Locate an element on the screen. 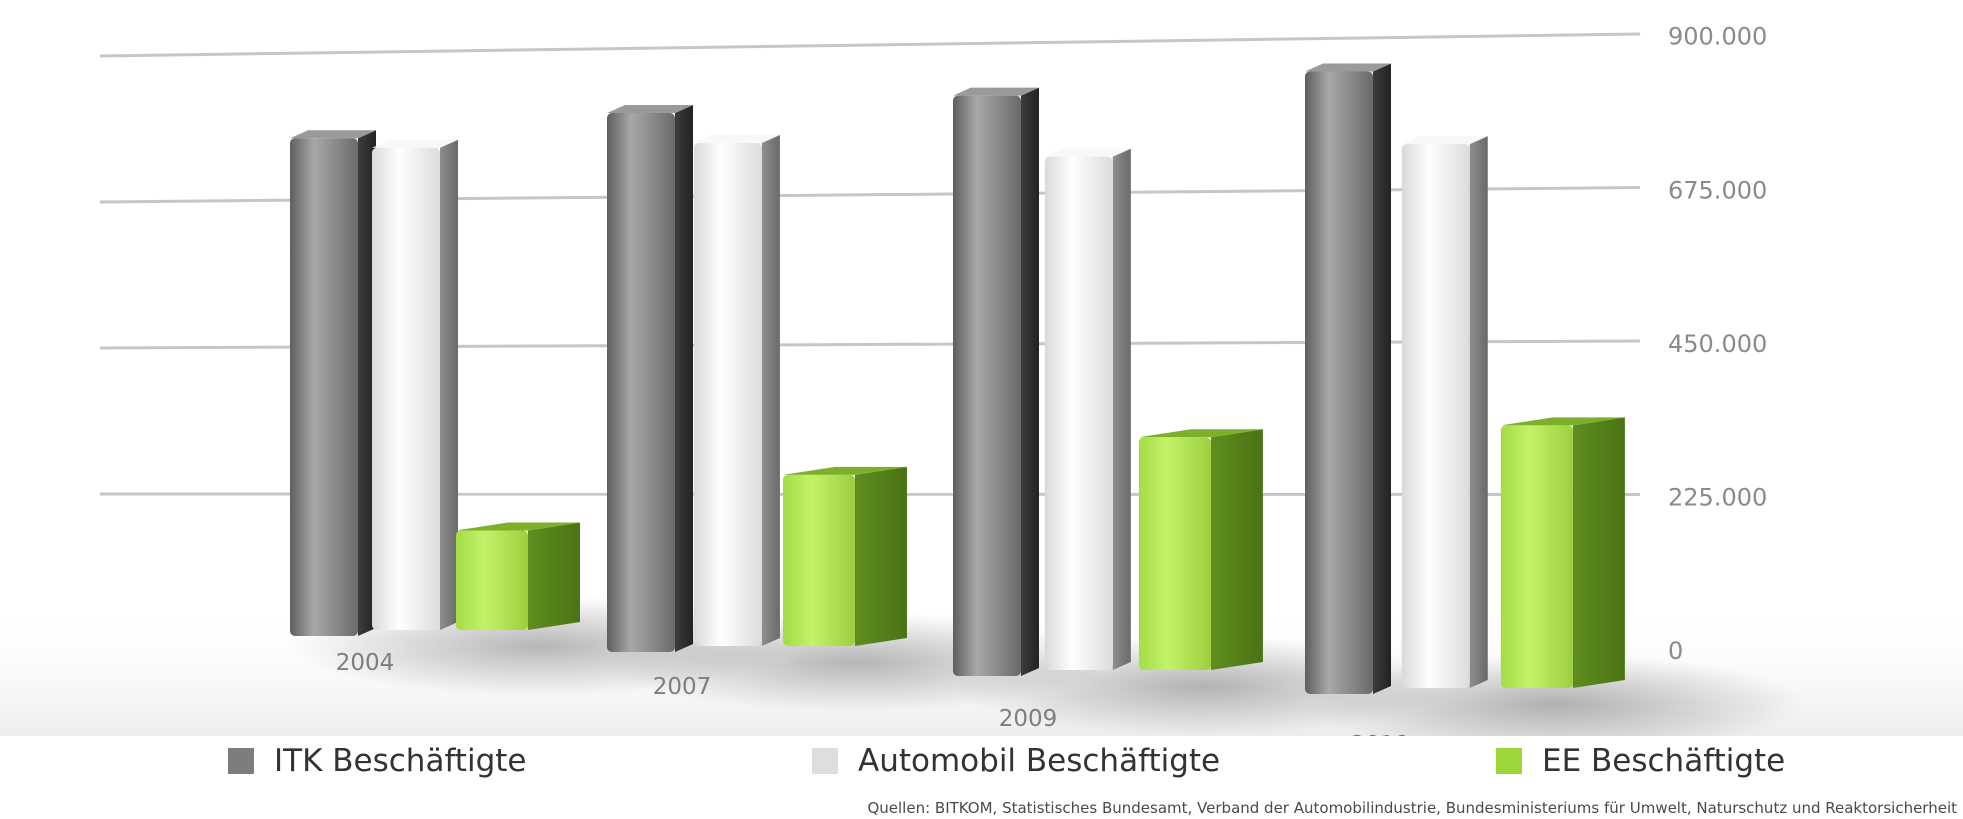 Image resolution: width=1963 pixels, height=819 pixels. gridline is located at coordinates (870, 45).